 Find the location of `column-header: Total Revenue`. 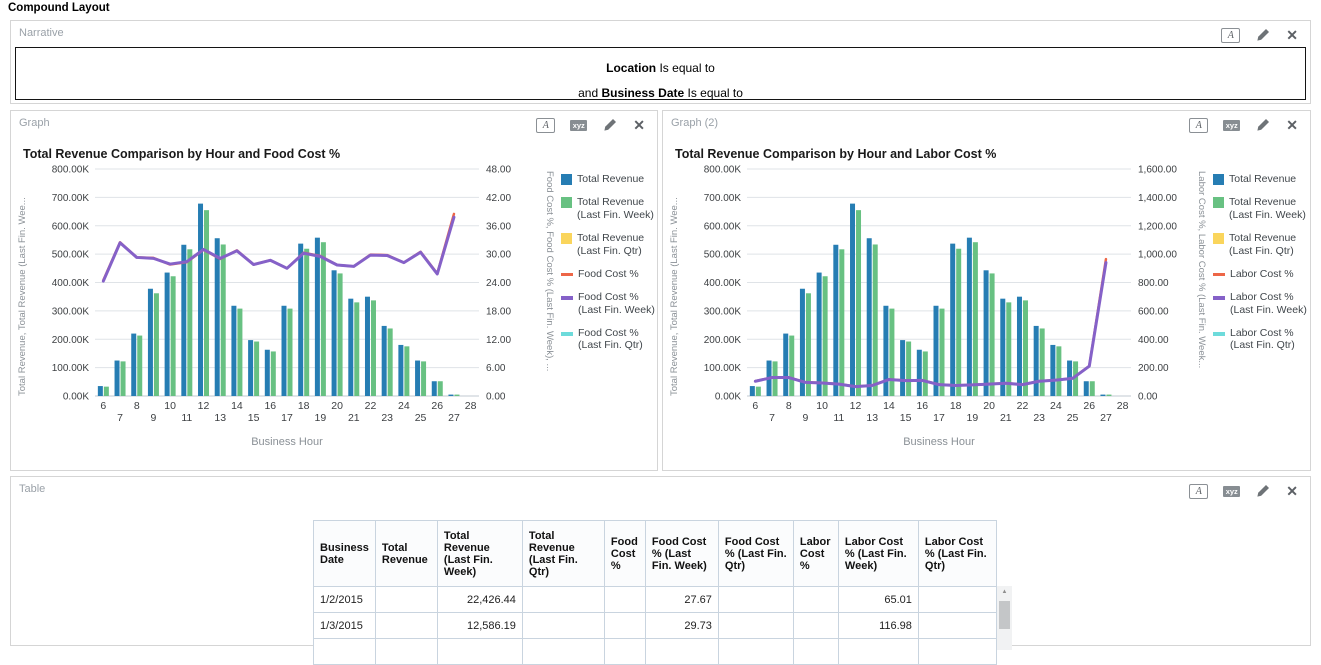

column-header: Total Revenue is located at coordinates (406, 553).